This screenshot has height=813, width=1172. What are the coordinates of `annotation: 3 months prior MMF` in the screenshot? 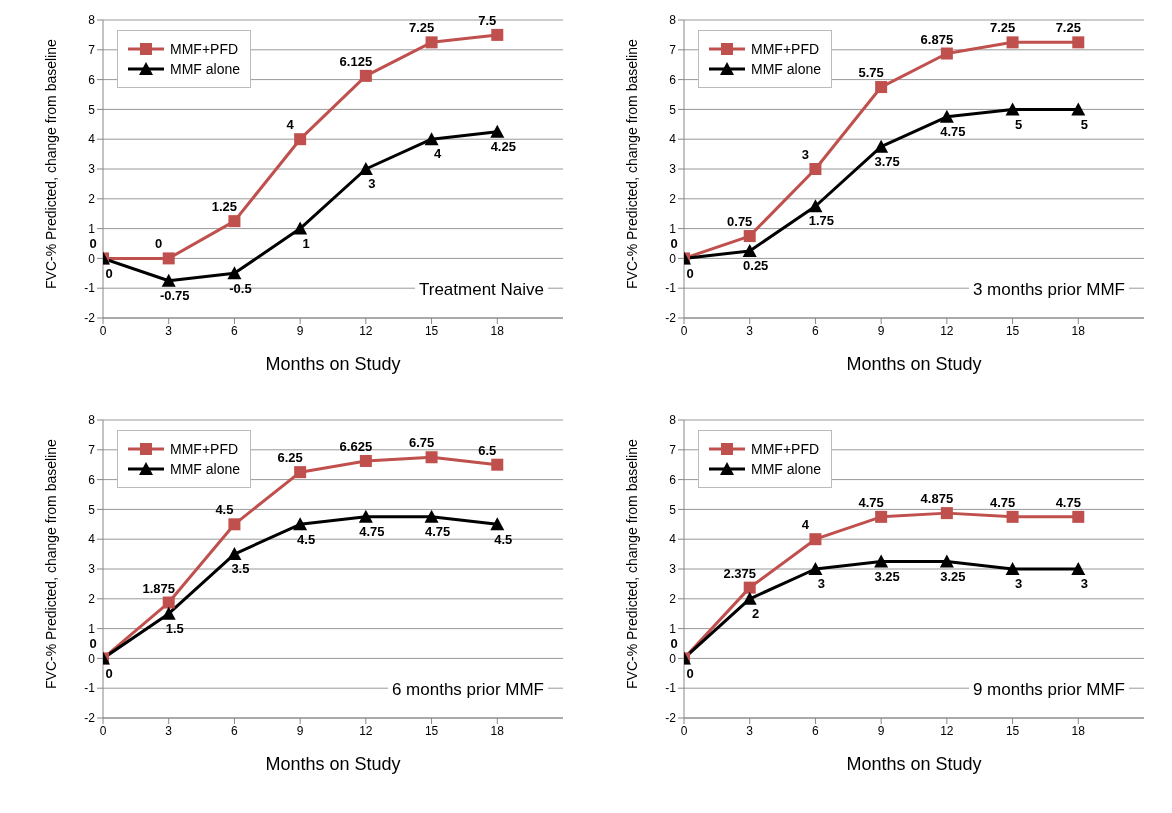 It's located at (1048, 290).